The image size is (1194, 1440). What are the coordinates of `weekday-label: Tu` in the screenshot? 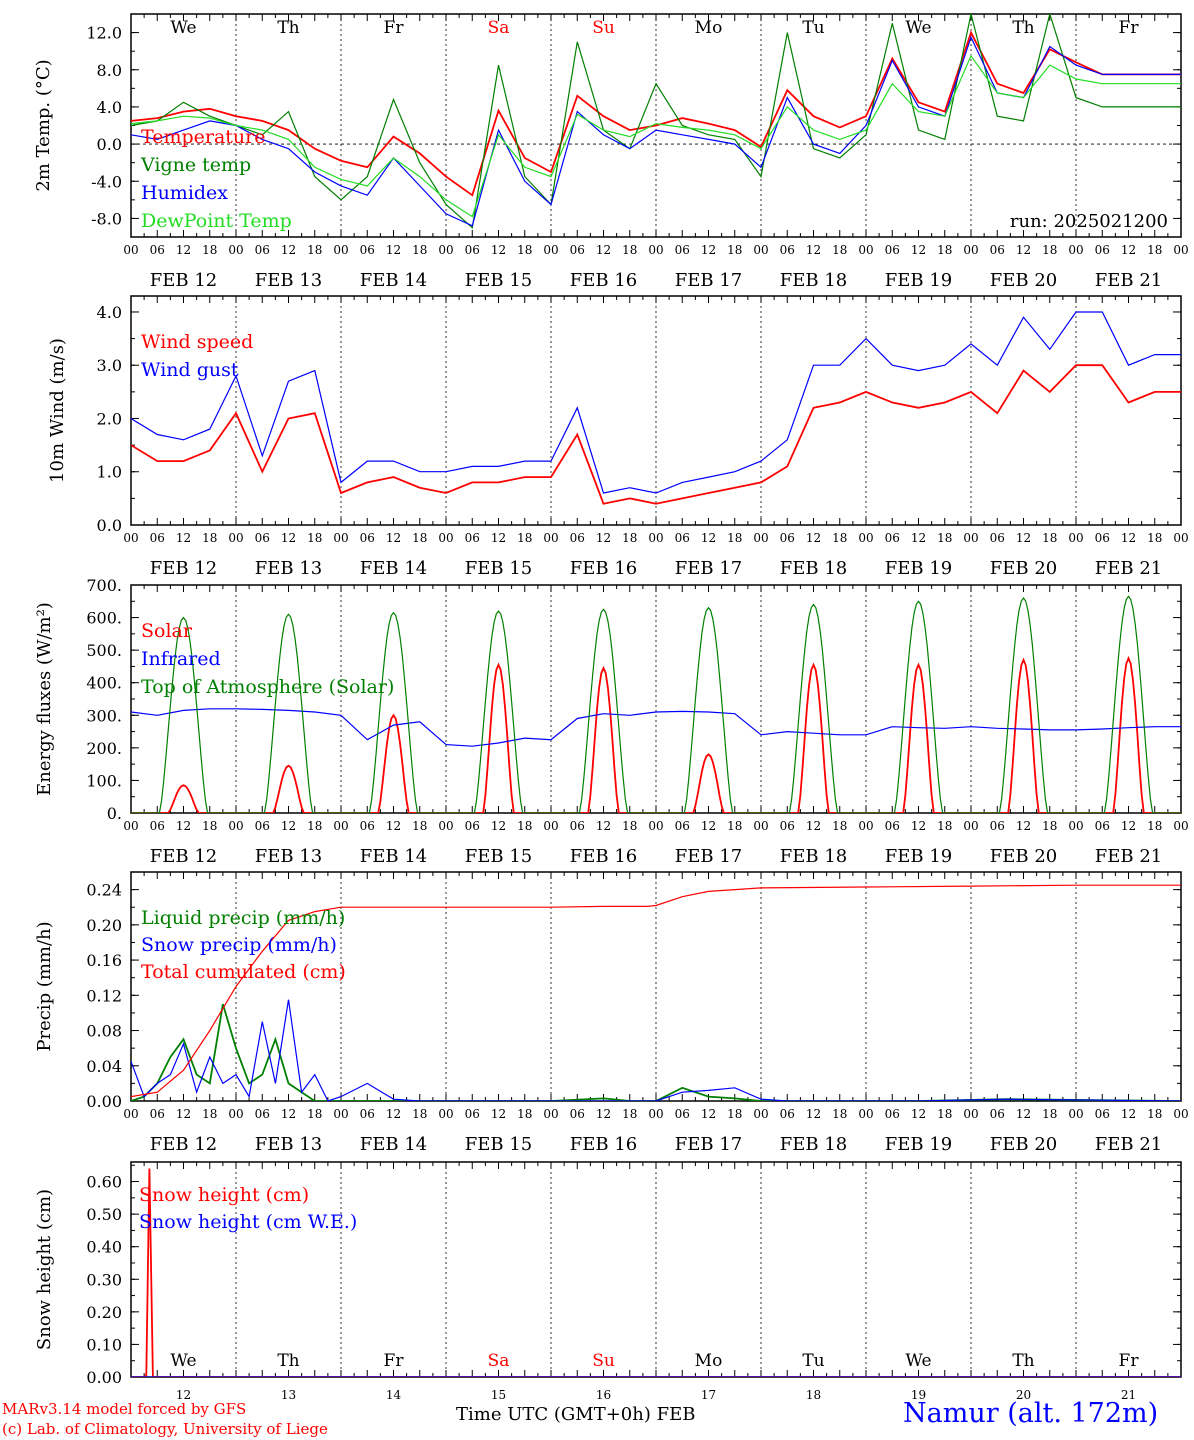 It's located at (813, 28).